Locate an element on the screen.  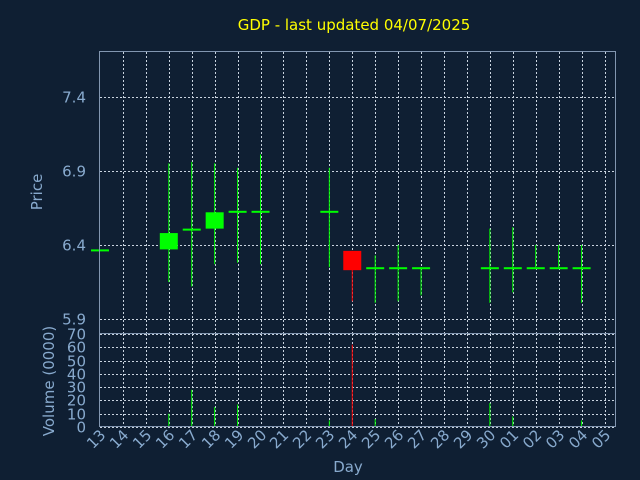
volume-axis-label: Volume (0000) is located at coordinates (49, 381).